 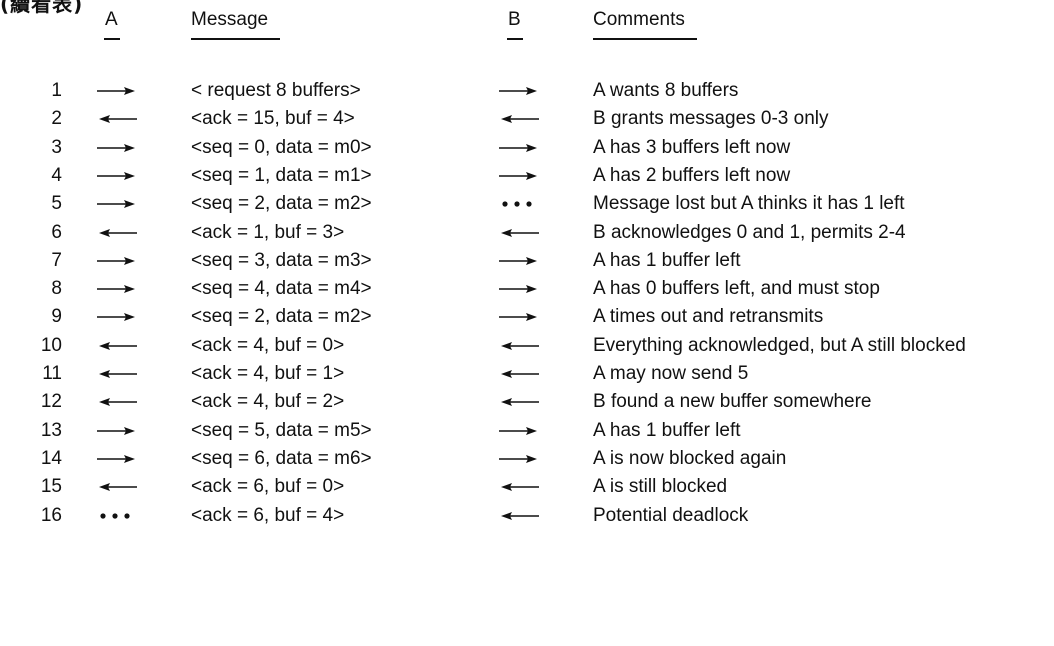 I want to click on column-header-comments: Comments, so click(x=639, y=19).